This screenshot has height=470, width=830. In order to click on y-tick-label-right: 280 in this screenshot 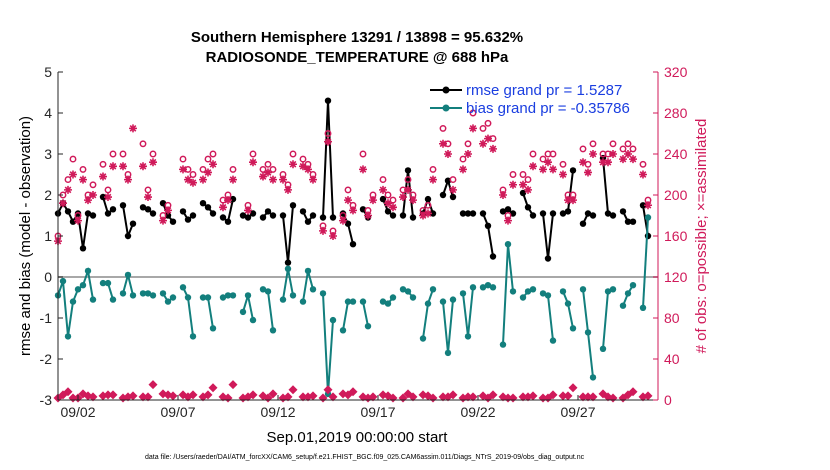, I will do `click(676, 113)`.